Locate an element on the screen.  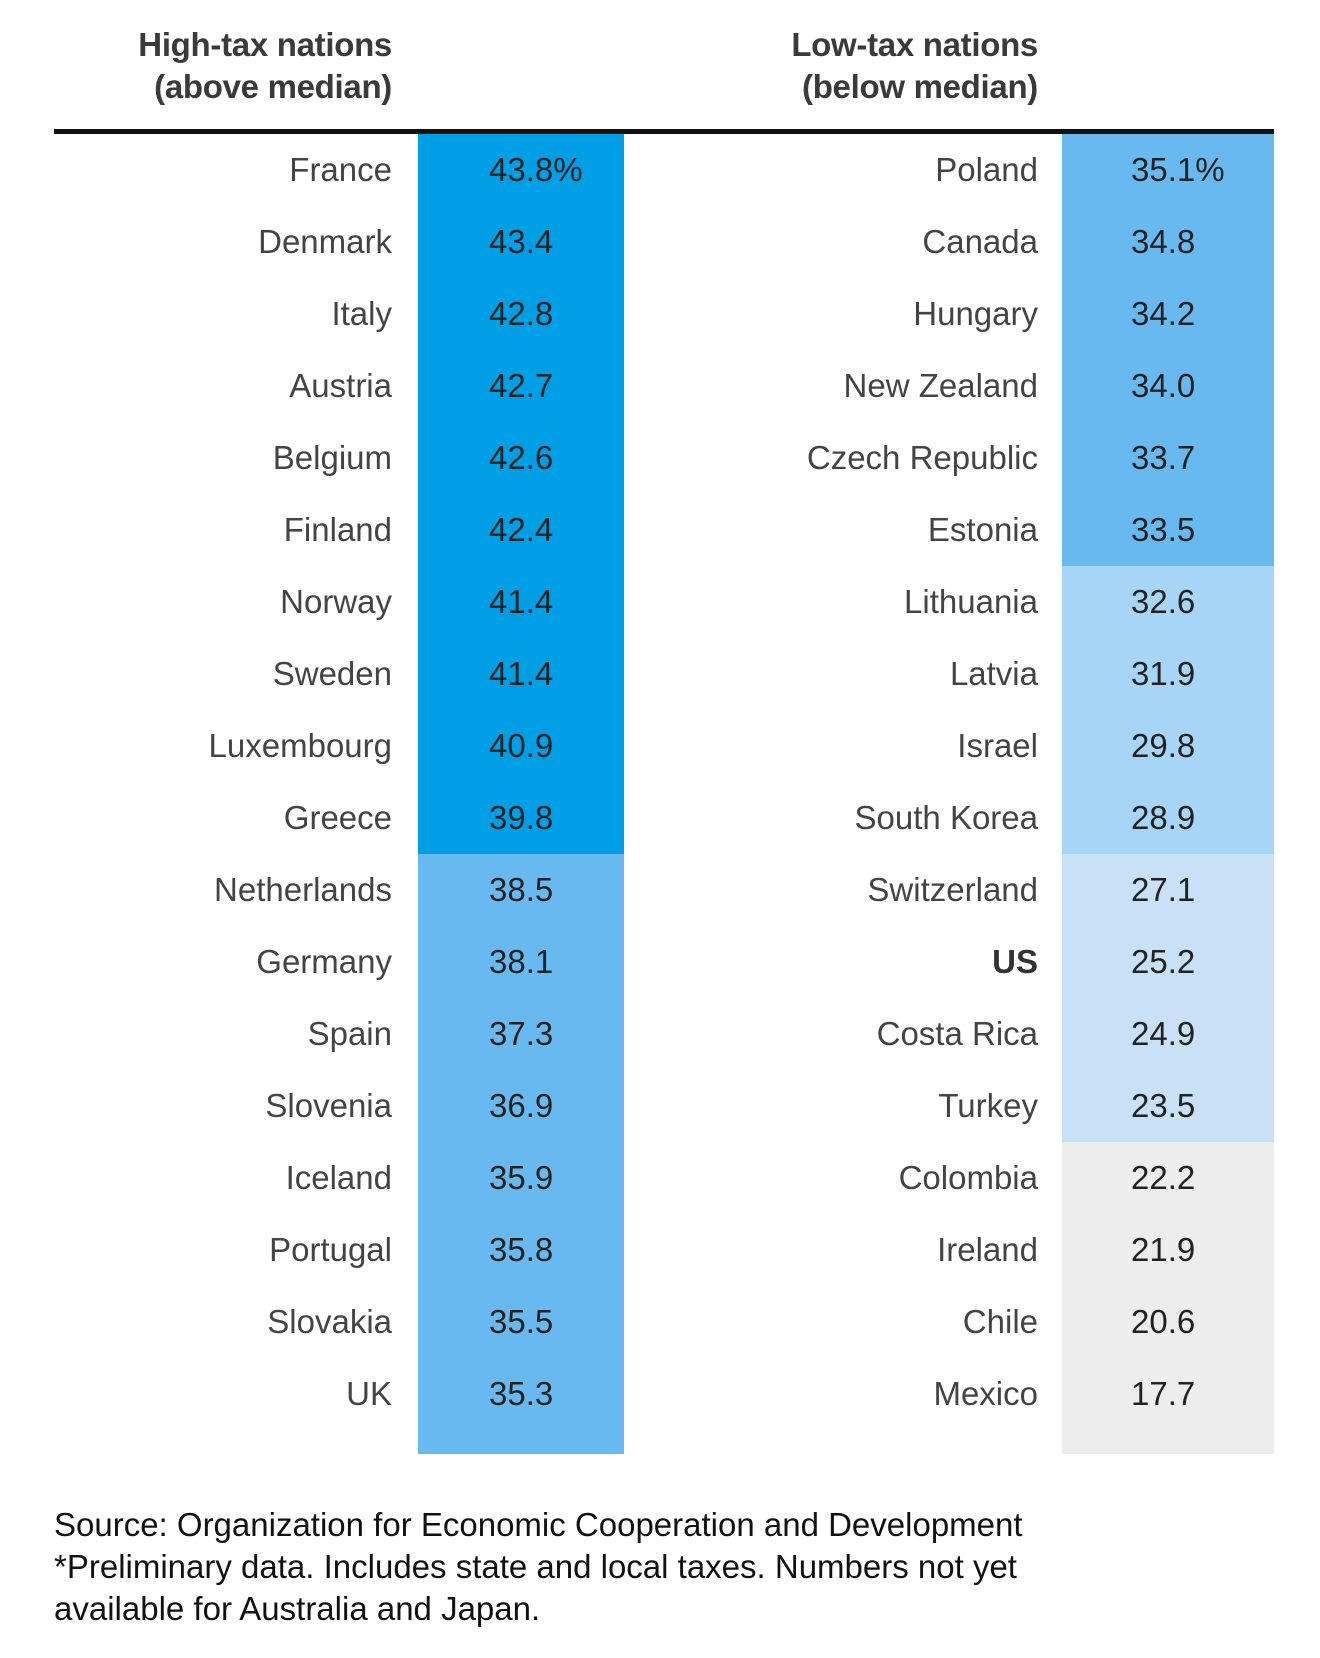
low-tax-country: Chile is located at coordinates (1000, 1321).